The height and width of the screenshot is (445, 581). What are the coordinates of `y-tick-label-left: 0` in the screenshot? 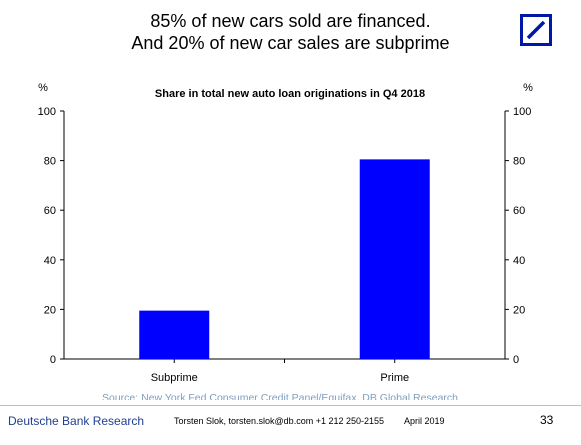 It's located at (53, 360).